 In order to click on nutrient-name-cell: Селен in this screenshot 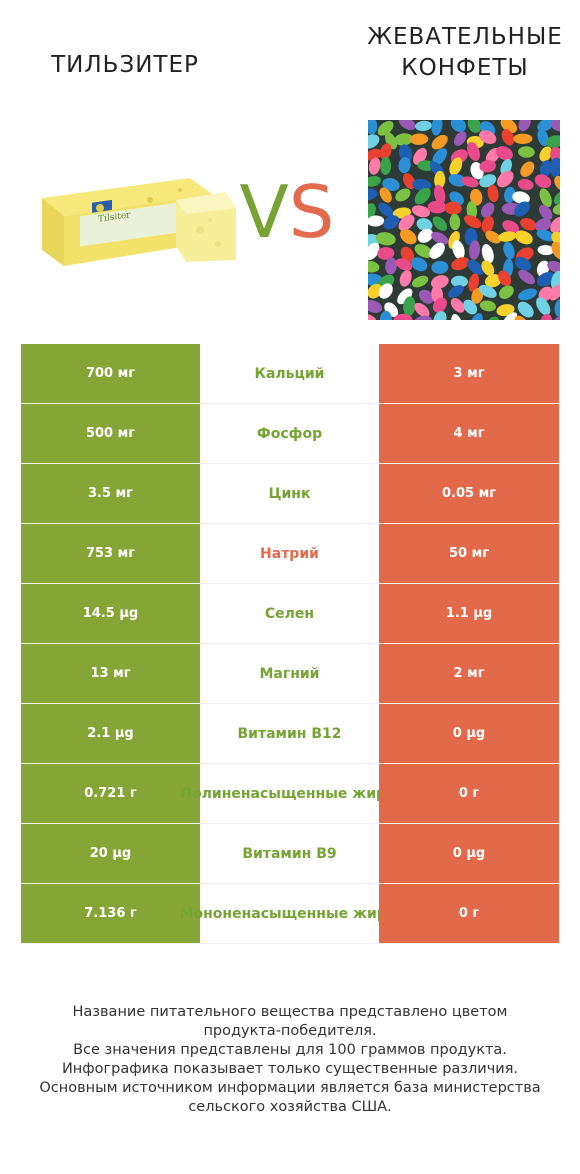, I will do `click(289, 613)`.